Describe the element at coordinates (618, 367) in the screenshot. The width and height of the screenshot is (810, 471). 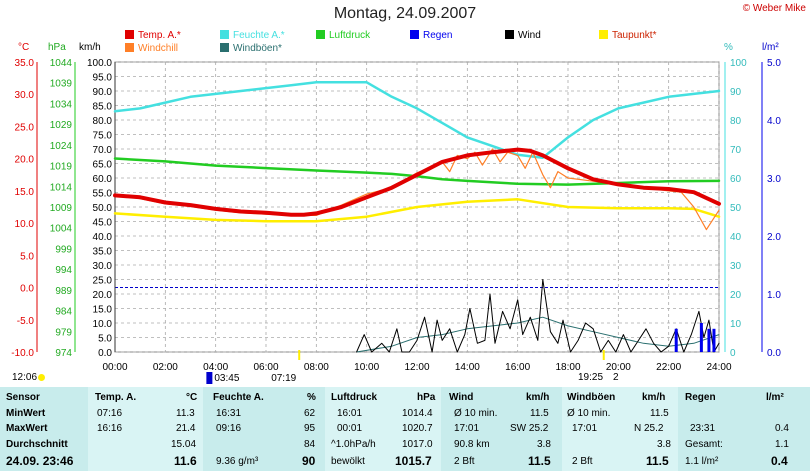
I see `x-tick-label: 20:00` at that location.